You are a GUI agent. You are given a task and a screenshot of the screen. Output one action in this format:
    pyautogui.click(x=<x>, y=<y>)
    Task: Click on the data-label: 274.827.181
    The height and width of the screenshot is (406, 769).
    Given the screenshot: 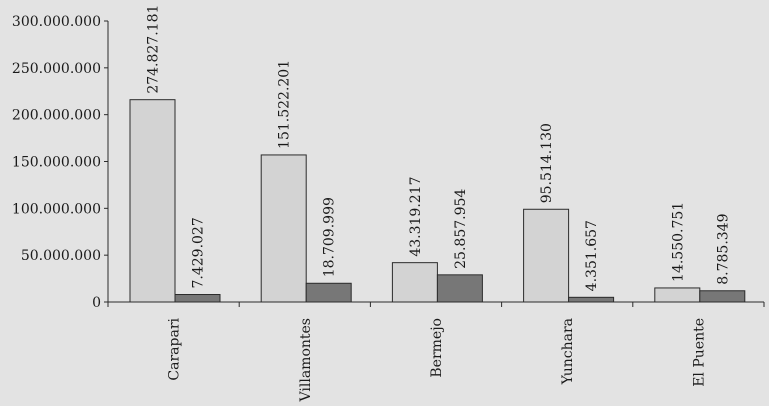 What is the action you would take?
    pyautogui.click(x=154, y=49)
    